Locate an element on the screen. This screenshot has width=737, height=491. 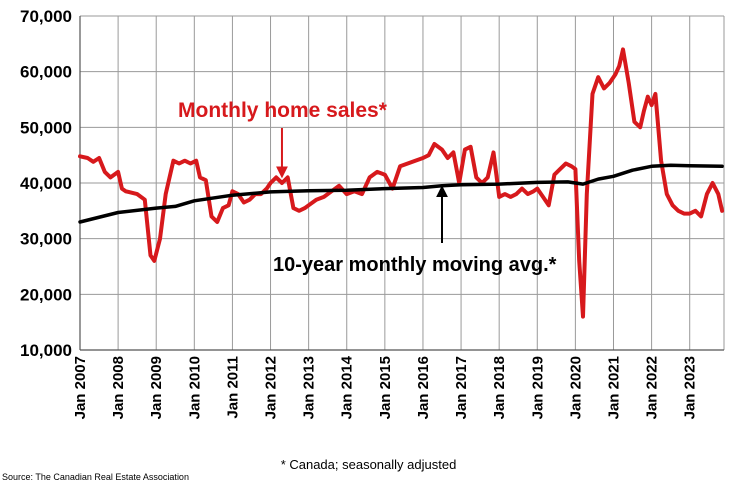
x-tick-label: Jan 2021 is located at coordinates (613, 387).